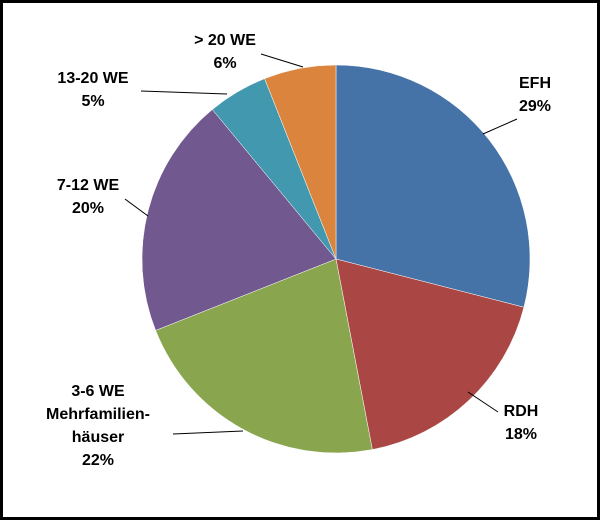 The width and height of the screenshot is (600, 520). Describe the element at coordinates (224, 63) in the screenshot. I see `slice-percent-5: 6%` at that location.